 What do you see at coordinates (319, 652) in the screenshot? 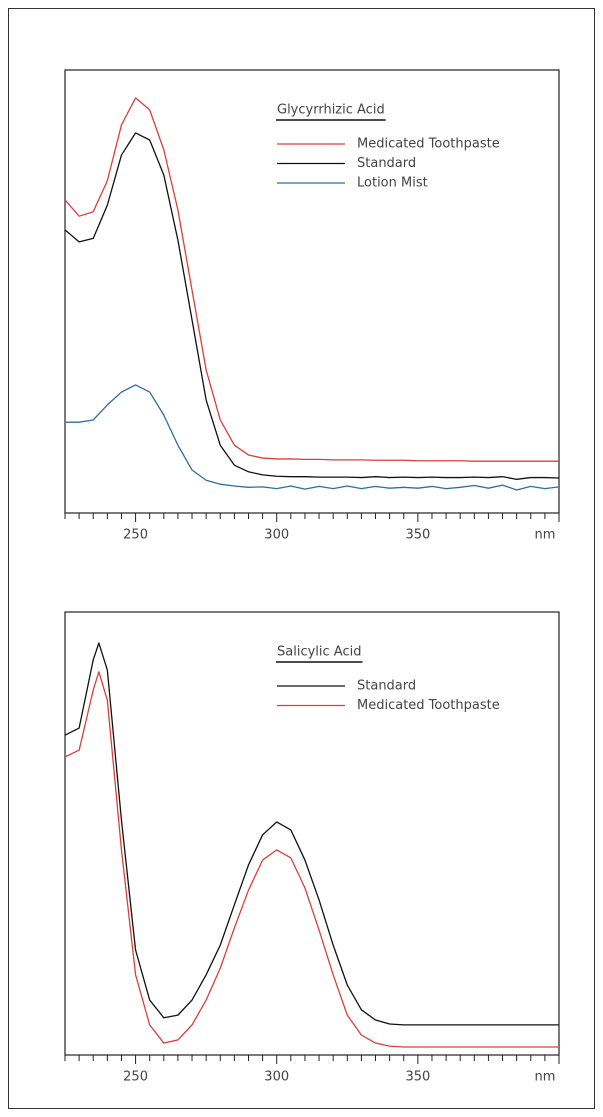
I see `legend-title: Salicylic Acid` at bounding box center [319, 652].